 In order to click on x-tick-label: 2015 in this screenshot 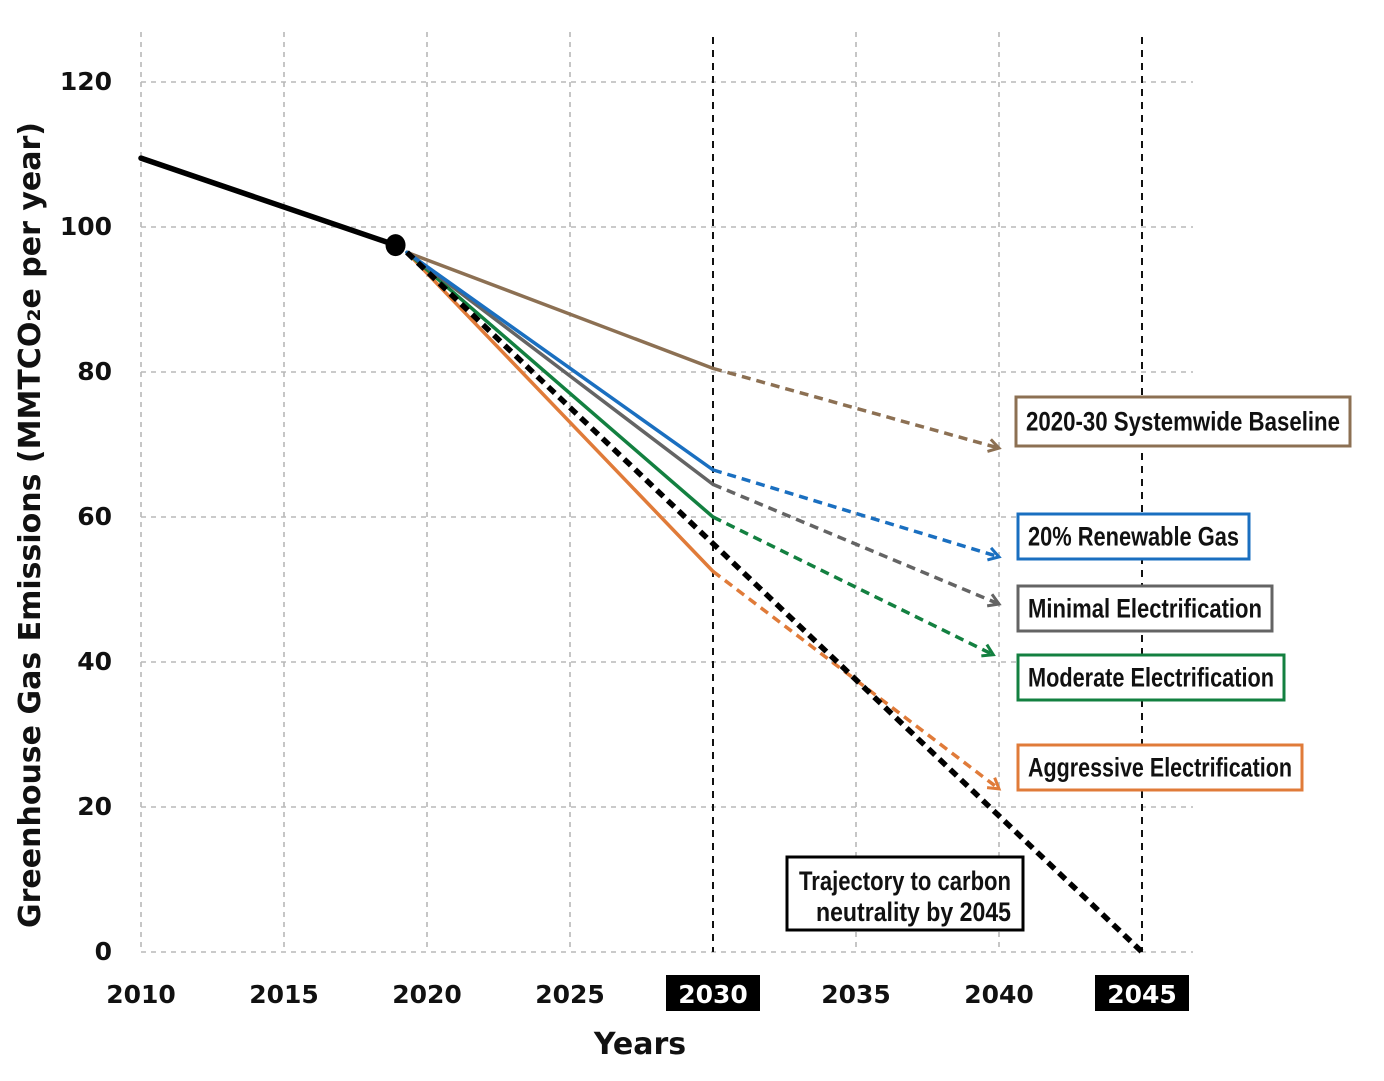, I will do `click(284, 994)`.